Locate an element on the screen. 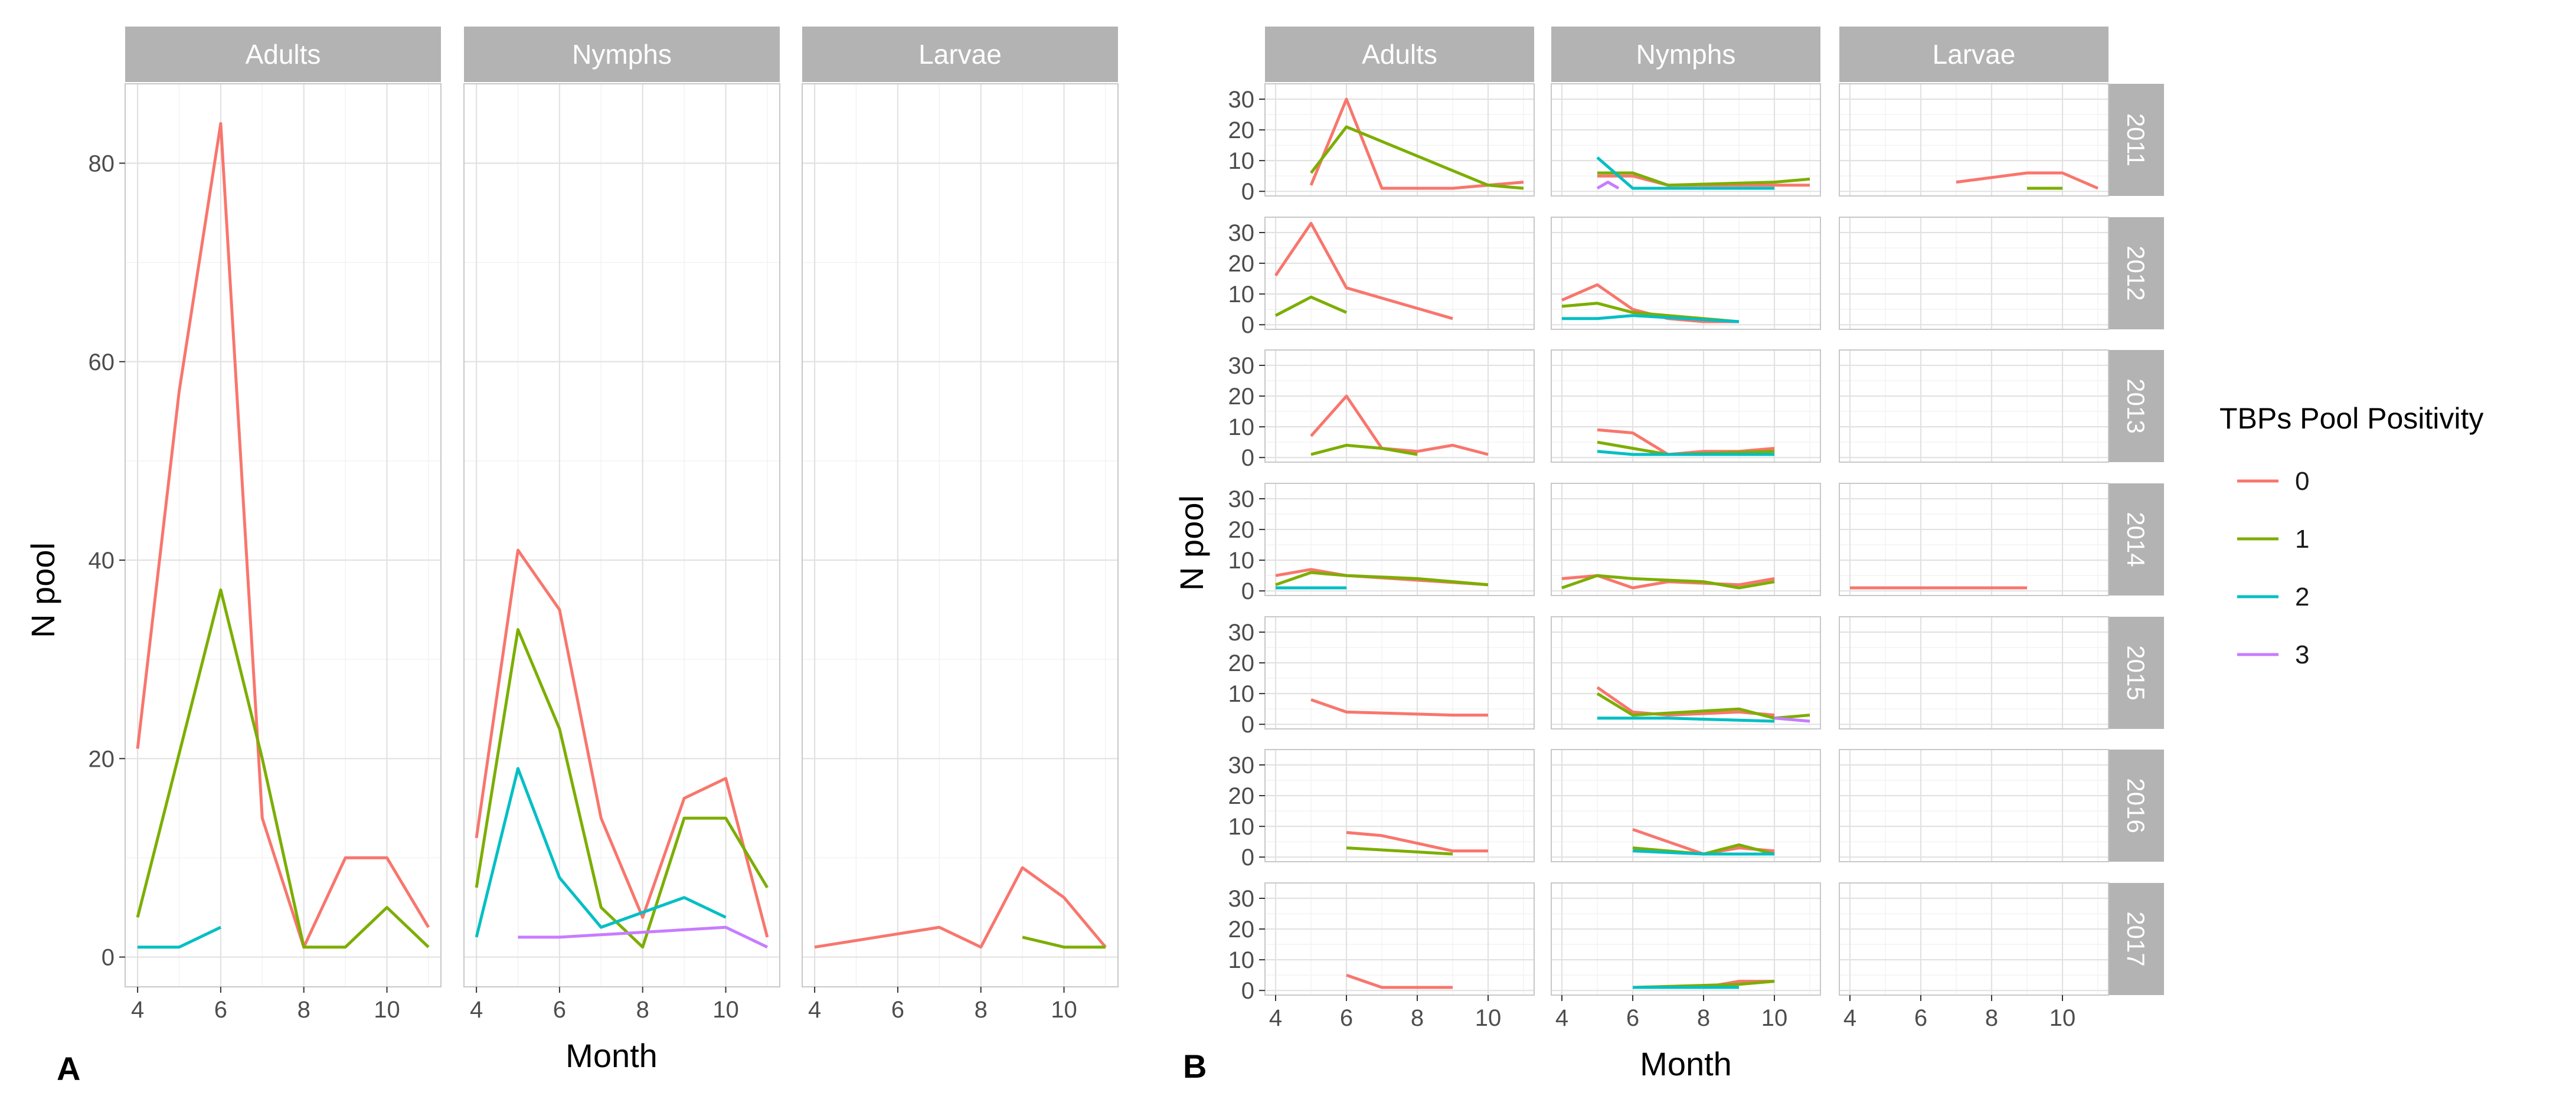 This screenshot has width=2576, height=1109. column-strip-nymphs is located at coordinates (1685, 54).